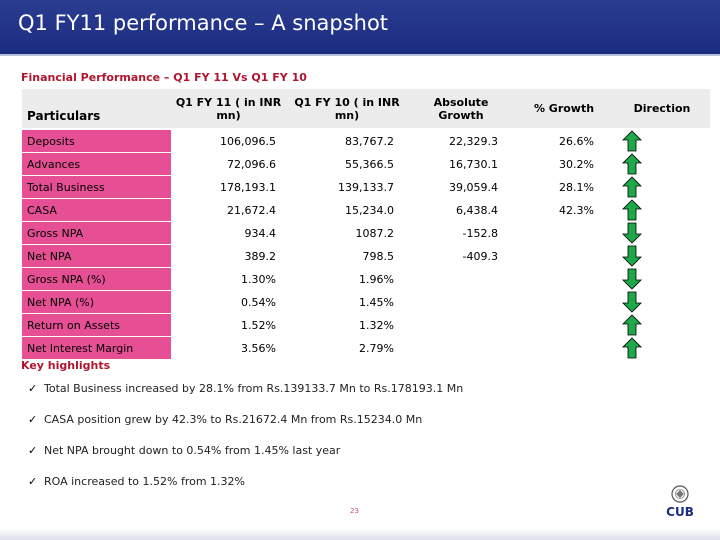 The image size is (720, 540). Describe the element at coordinates (228, 348) in the screenshot. I see `cell-q1fy11: 3.56%` at that location.